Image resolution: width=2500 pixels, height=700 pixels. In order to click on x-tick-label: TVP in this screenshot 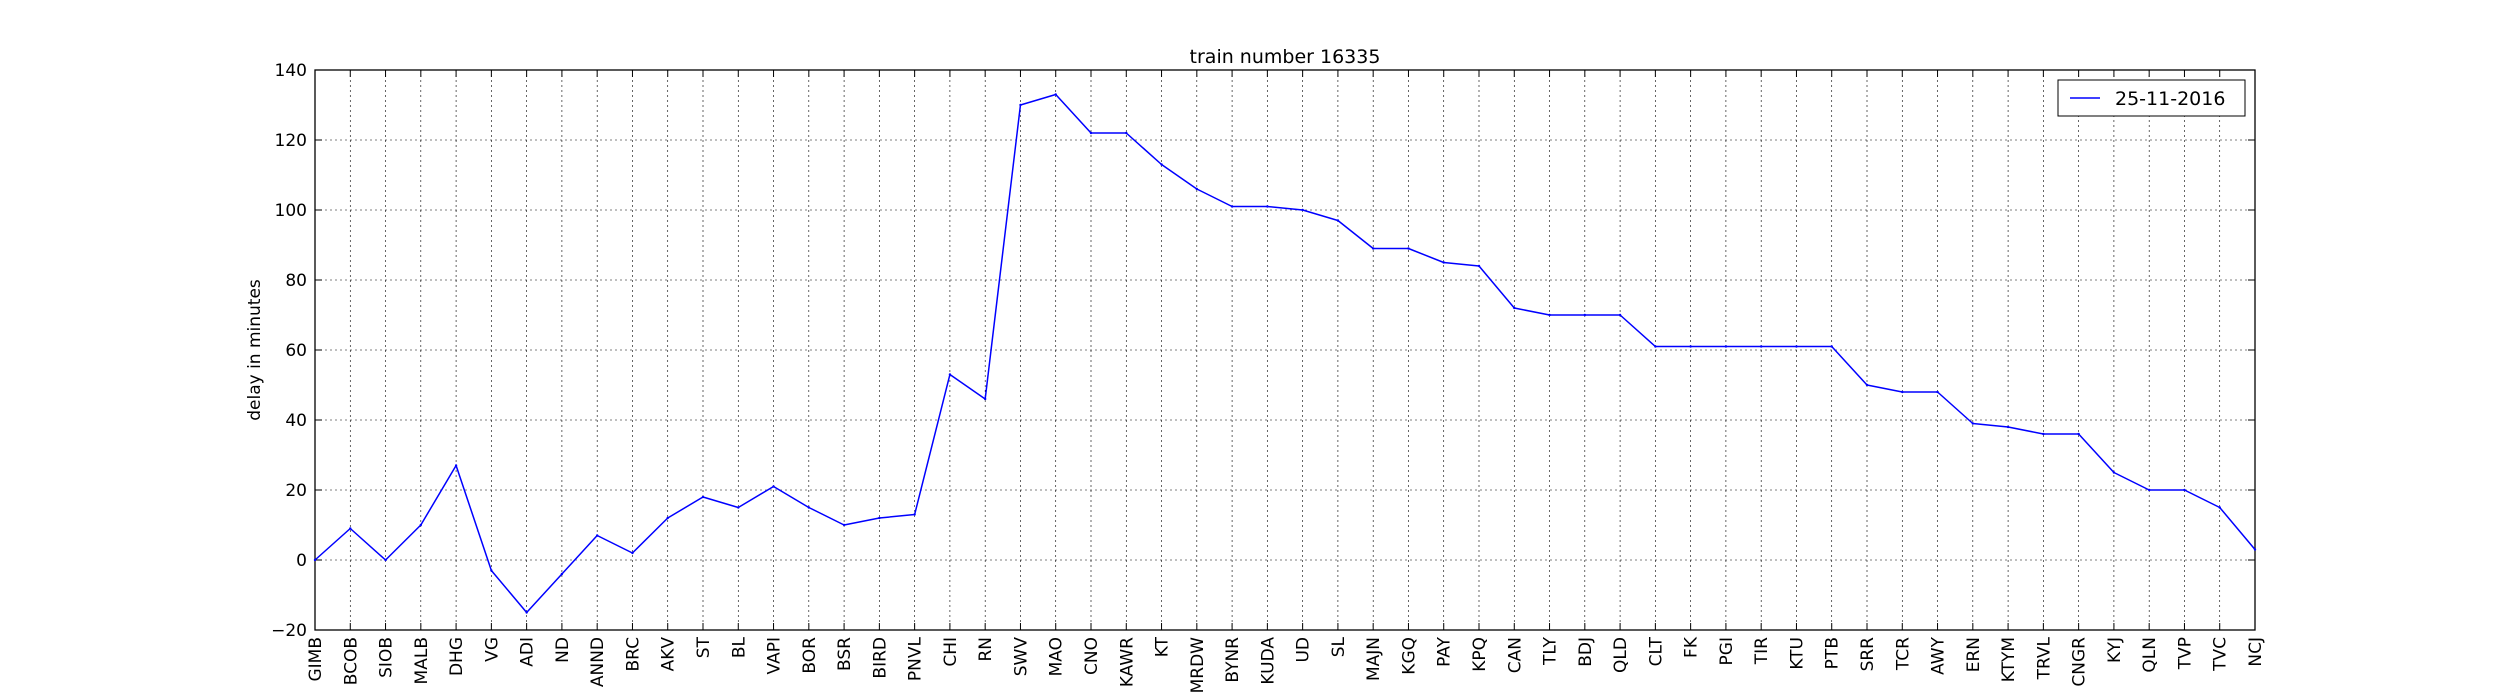, I will do `click(2185, 653)`.